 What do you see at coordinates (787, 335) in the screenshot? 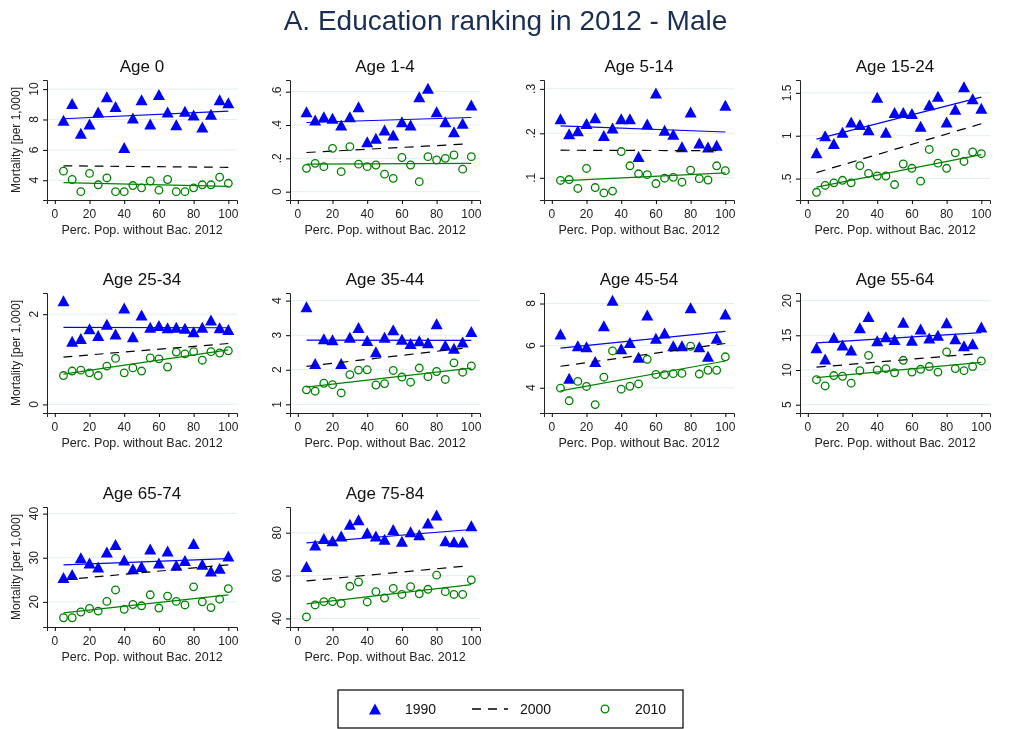
I see `y-tick-label: 15` at bounding box center [787, 335].